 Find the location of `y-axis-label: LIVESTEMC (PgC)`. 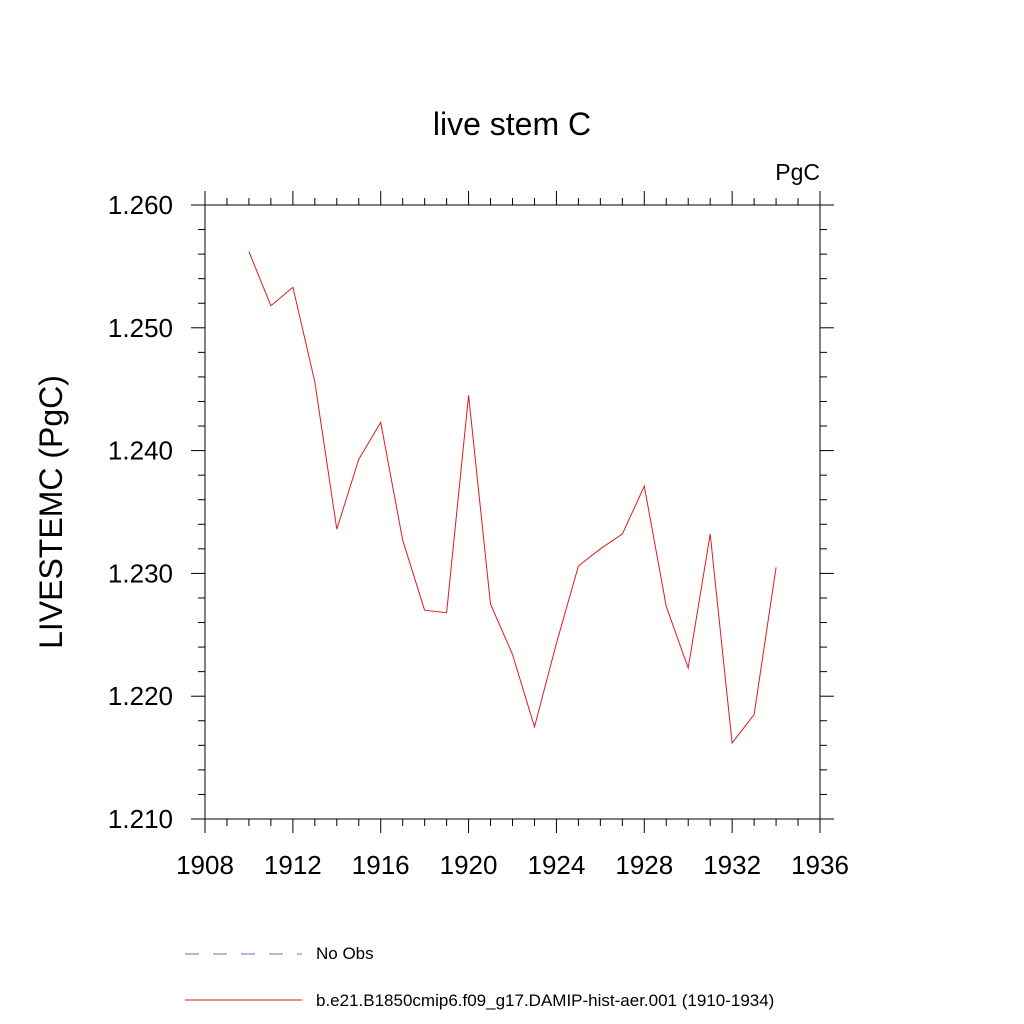

y-axis-label: LIVESTEMC (PgC) is located at coordinates (51, 512).